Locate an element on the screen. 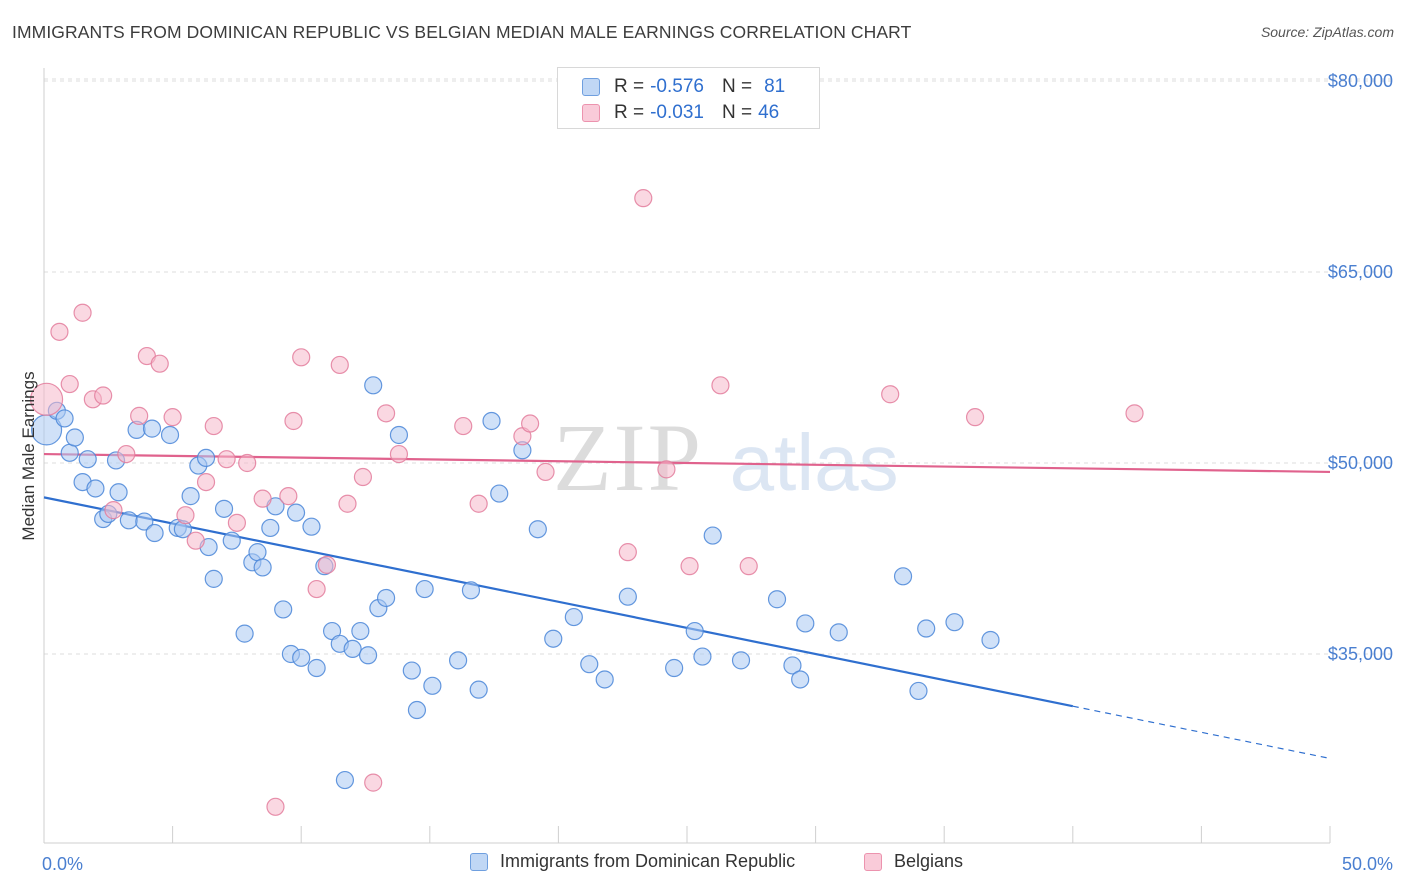 This screenshot has width=1406, height=892. correlation-legend: R = -0.576 N = 81 R = -0.031 N = 46 is located at coordinates (688, 98).